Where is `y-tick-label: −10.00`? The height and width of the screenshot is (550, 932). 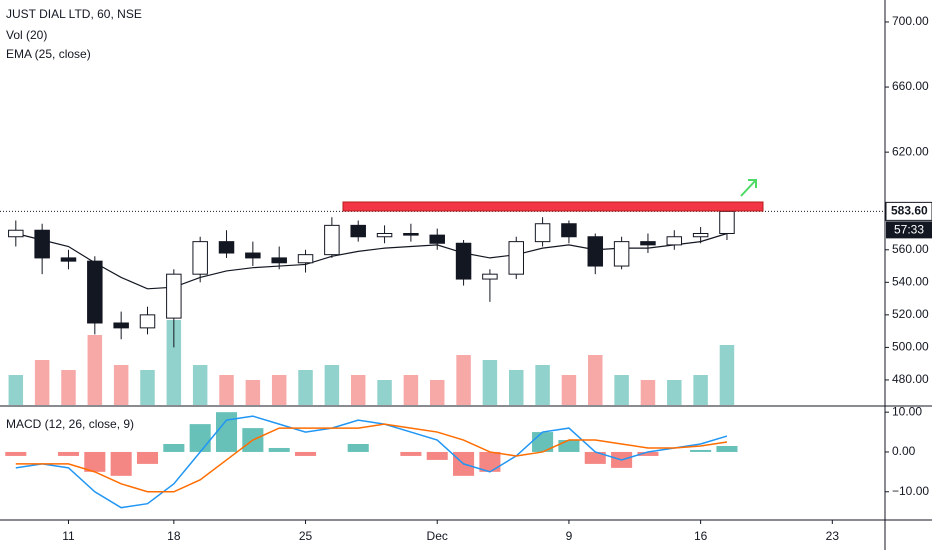 y-tick-label: −10.00 is located at coordinates (910, 491).